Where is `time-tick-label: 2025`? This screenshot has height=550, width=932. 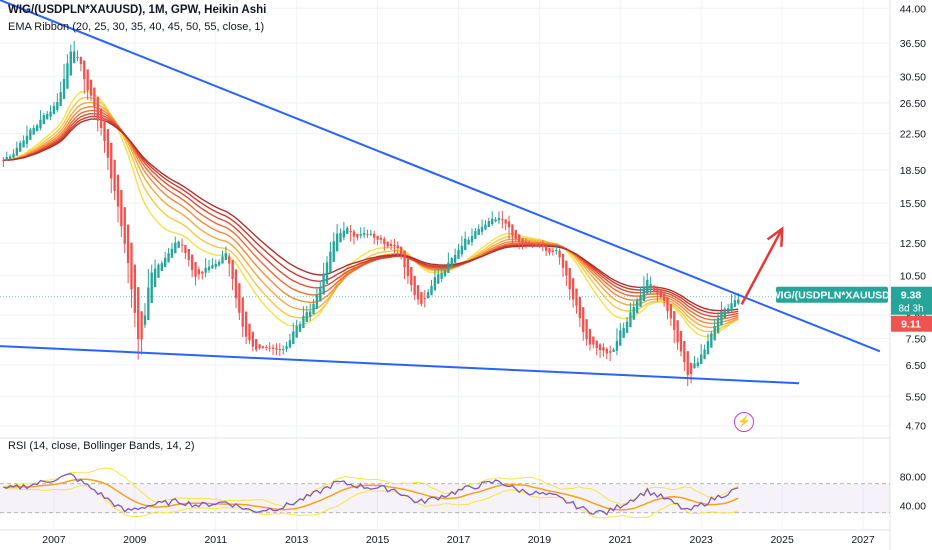 time-tick-label: 2025 is located at coordinates (782, 540).